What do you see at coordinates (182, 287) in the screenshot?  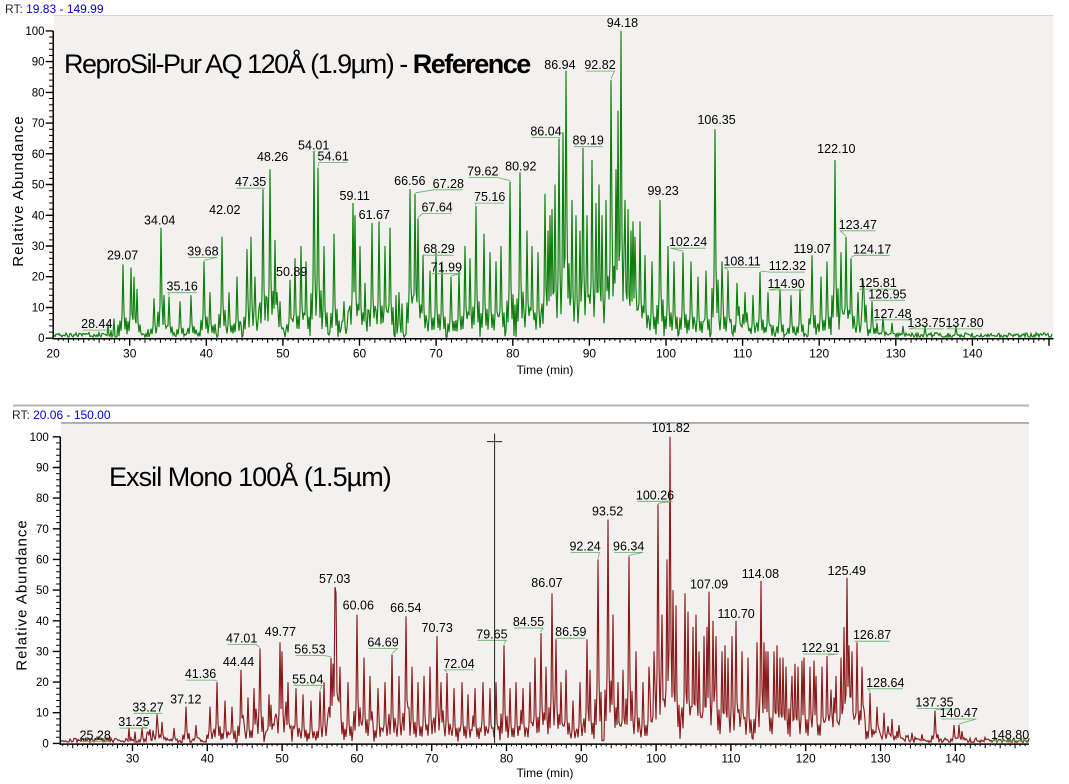 I see `svg-text: 35.16` at bounding box center [182, 287].